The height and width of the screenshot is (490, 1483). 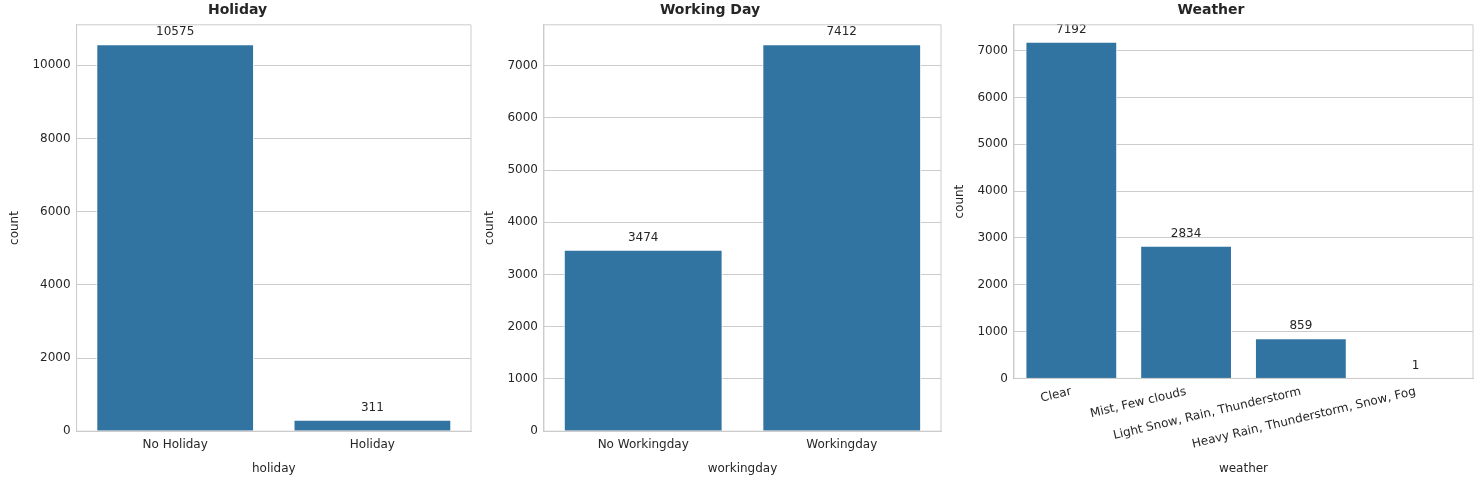 I want to click on x-tick-label: Holiday, so click(x=372, y=443).